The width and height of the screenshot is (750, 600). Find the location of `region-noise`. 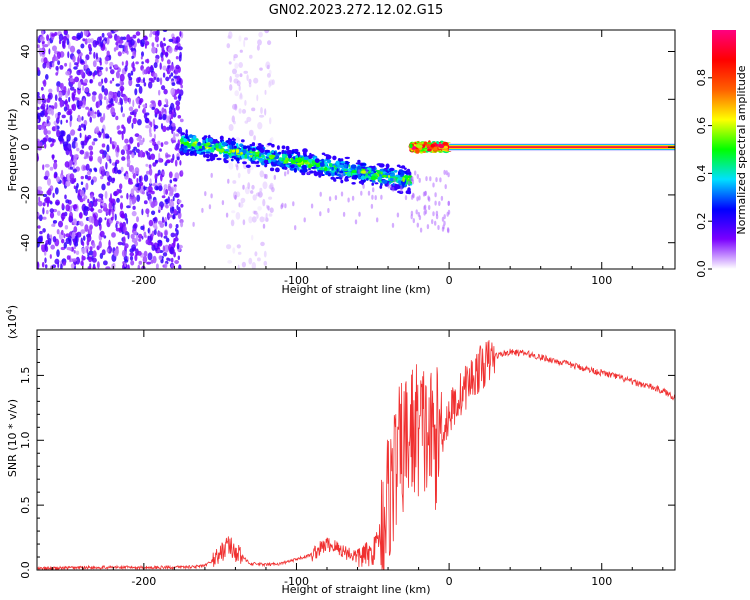

region-noise is located at coordinates (110, 149).